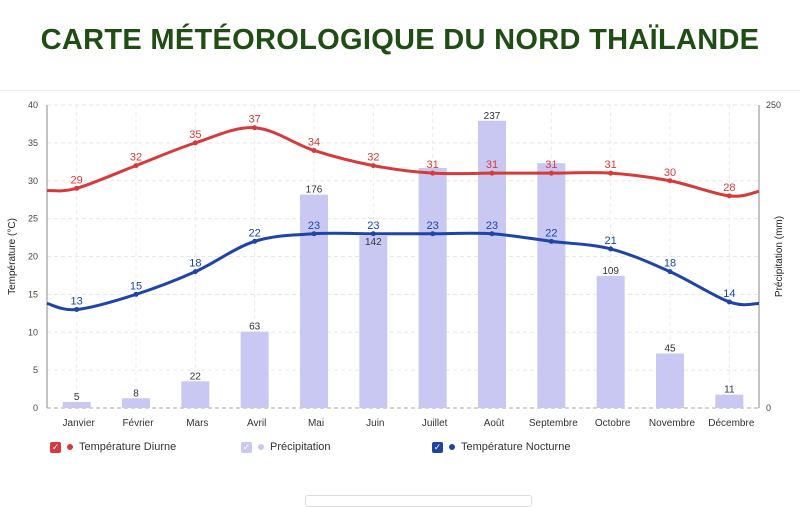 The height and width of the screenshot is (507, 800). Describe the element at coordinates (196, 376) in the screenshot. I see `bar-data-label: 22` at that location.